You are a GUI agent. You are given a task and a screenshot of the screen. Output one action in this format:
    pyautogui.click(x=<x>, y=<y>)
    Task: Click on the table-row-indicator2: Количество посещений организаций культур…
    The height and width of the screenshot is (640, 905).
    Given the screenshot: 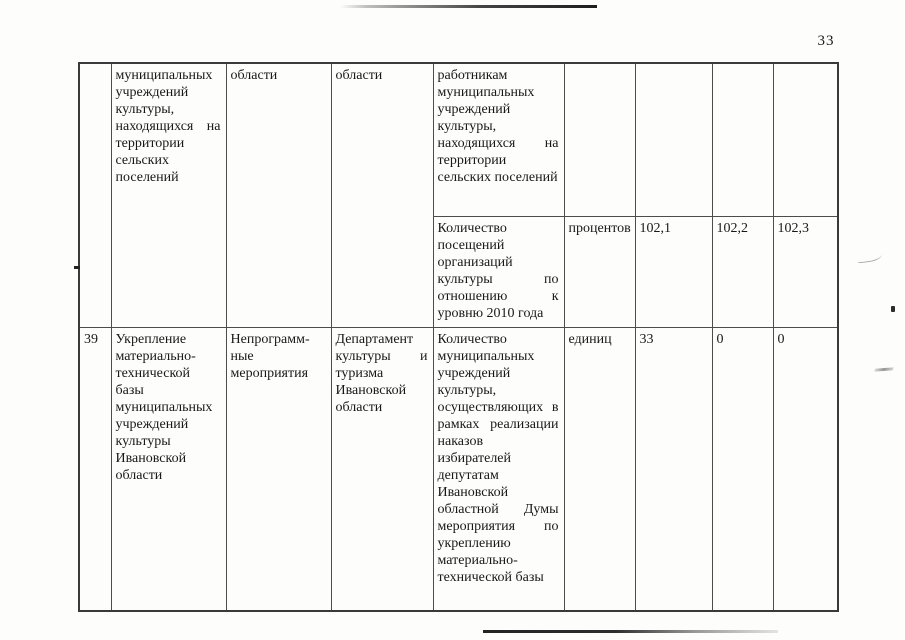 What is the action you would take?
    pyautogui.click(x=459, y=272)
    